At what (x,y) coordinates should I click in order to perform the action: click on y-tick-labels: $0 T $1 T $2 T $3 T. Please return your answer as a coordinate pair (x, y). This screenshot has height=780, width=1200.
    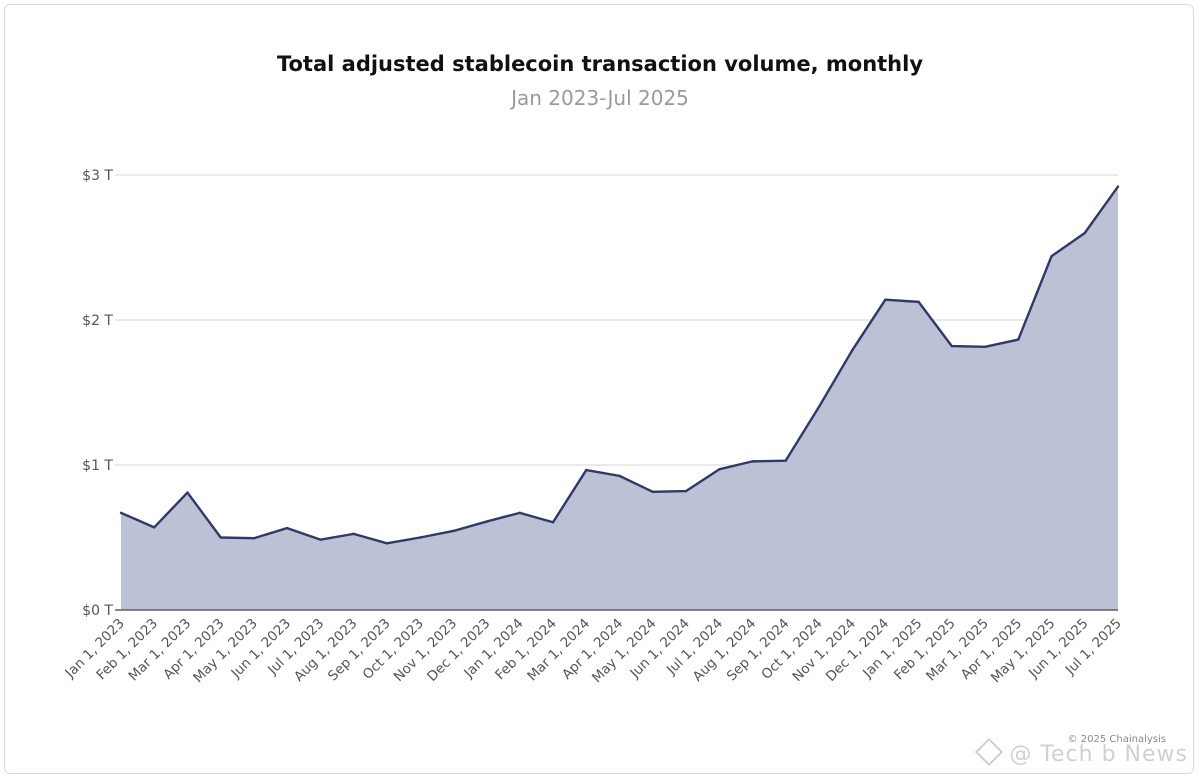
    Looking at the image, I should click on (97, 393).